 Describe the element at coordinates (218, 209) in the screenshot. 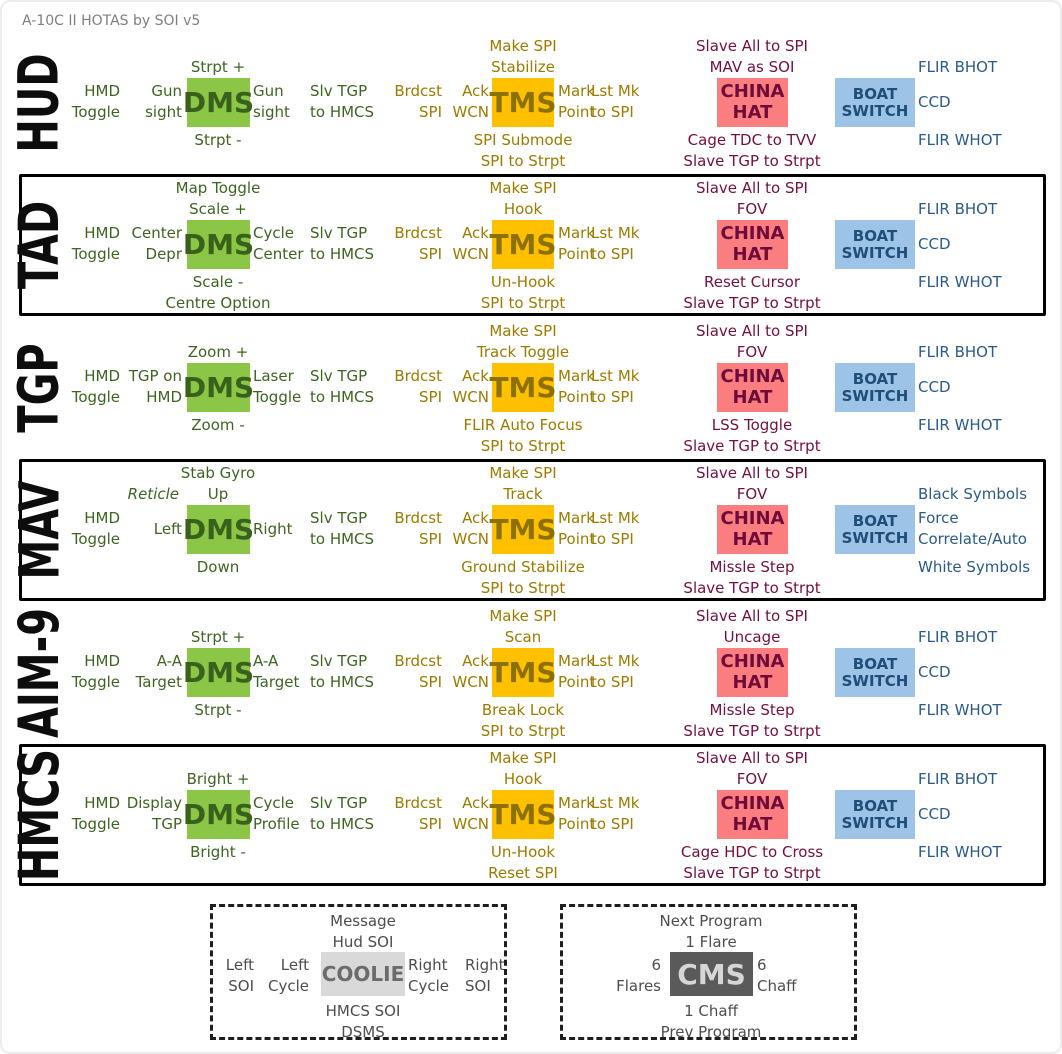

I see `dms-top-label: Scale +` at that location.